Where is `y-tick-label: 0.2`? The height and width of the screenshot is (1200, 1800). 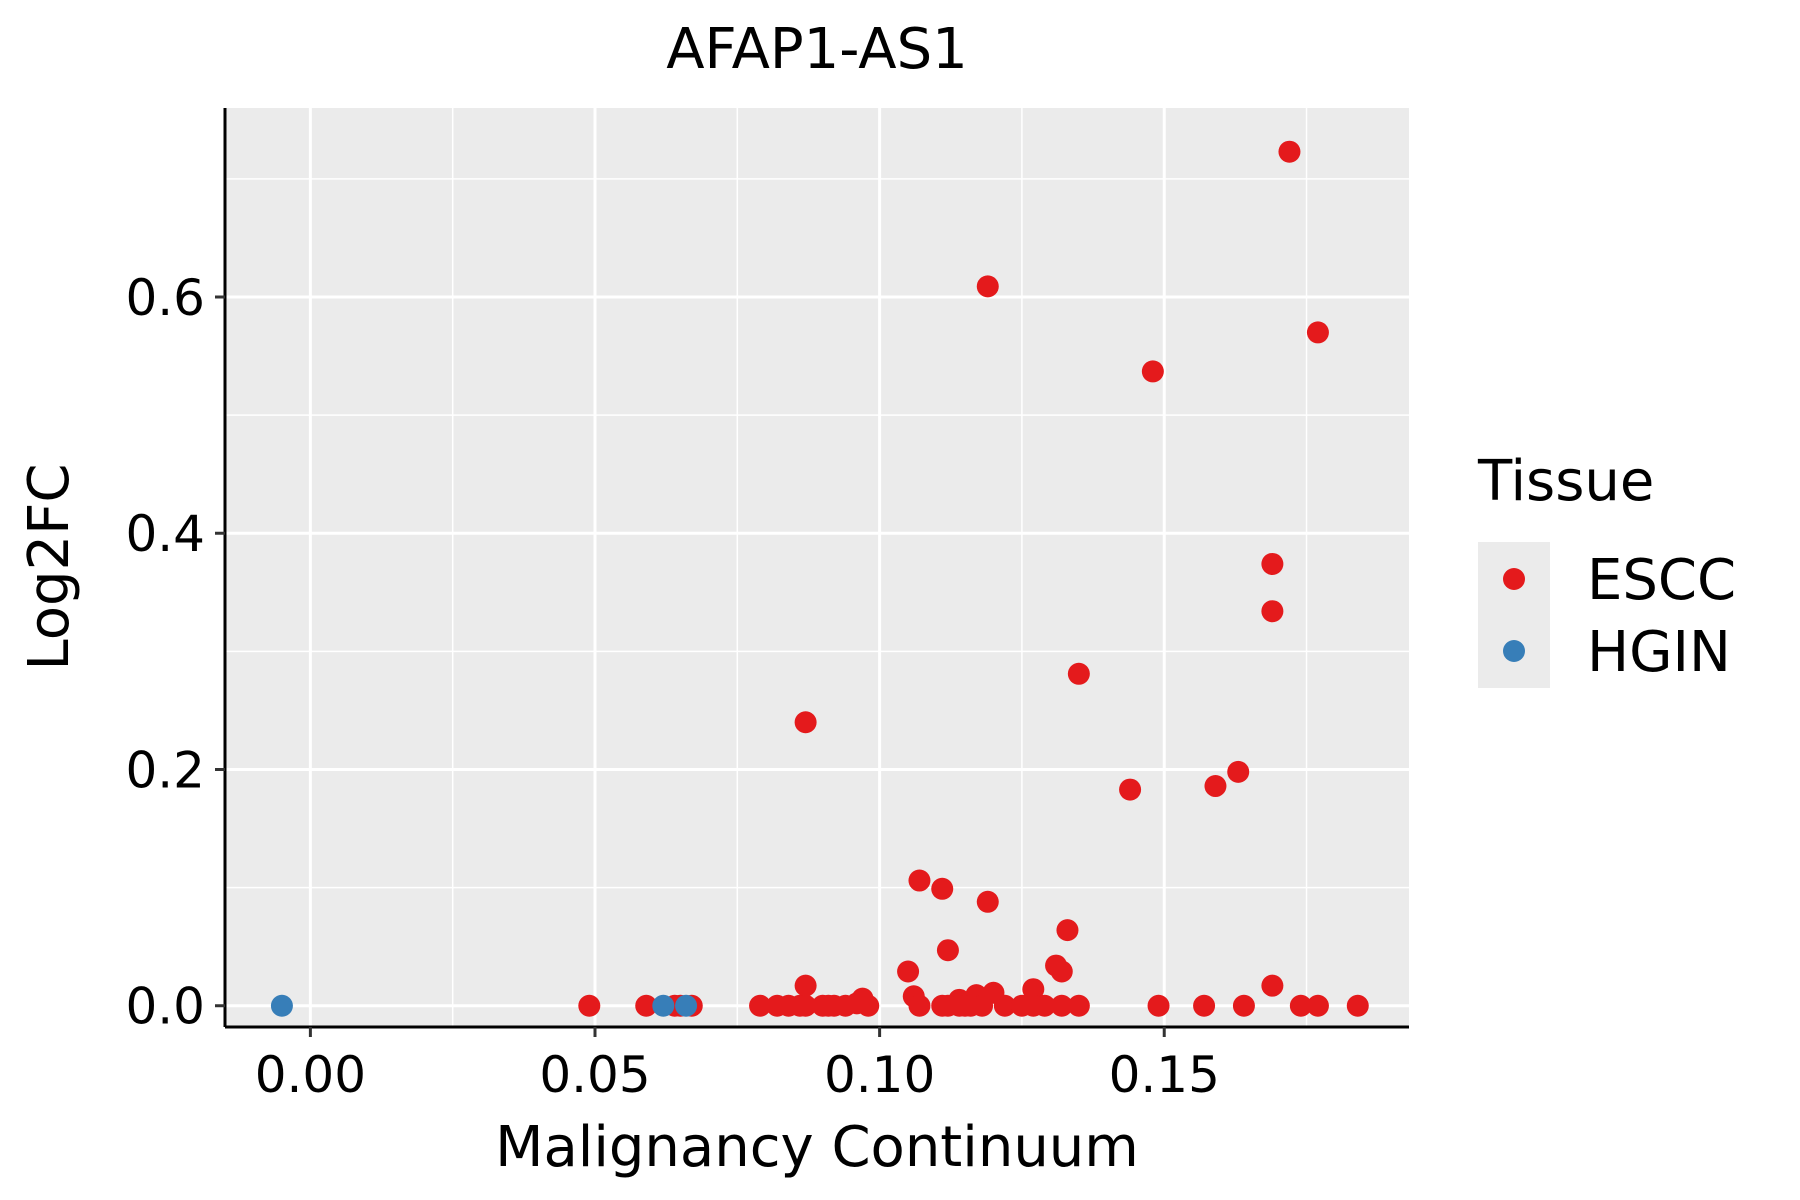
y-tick-label: 0.2 is located at coordinates (165, 770).